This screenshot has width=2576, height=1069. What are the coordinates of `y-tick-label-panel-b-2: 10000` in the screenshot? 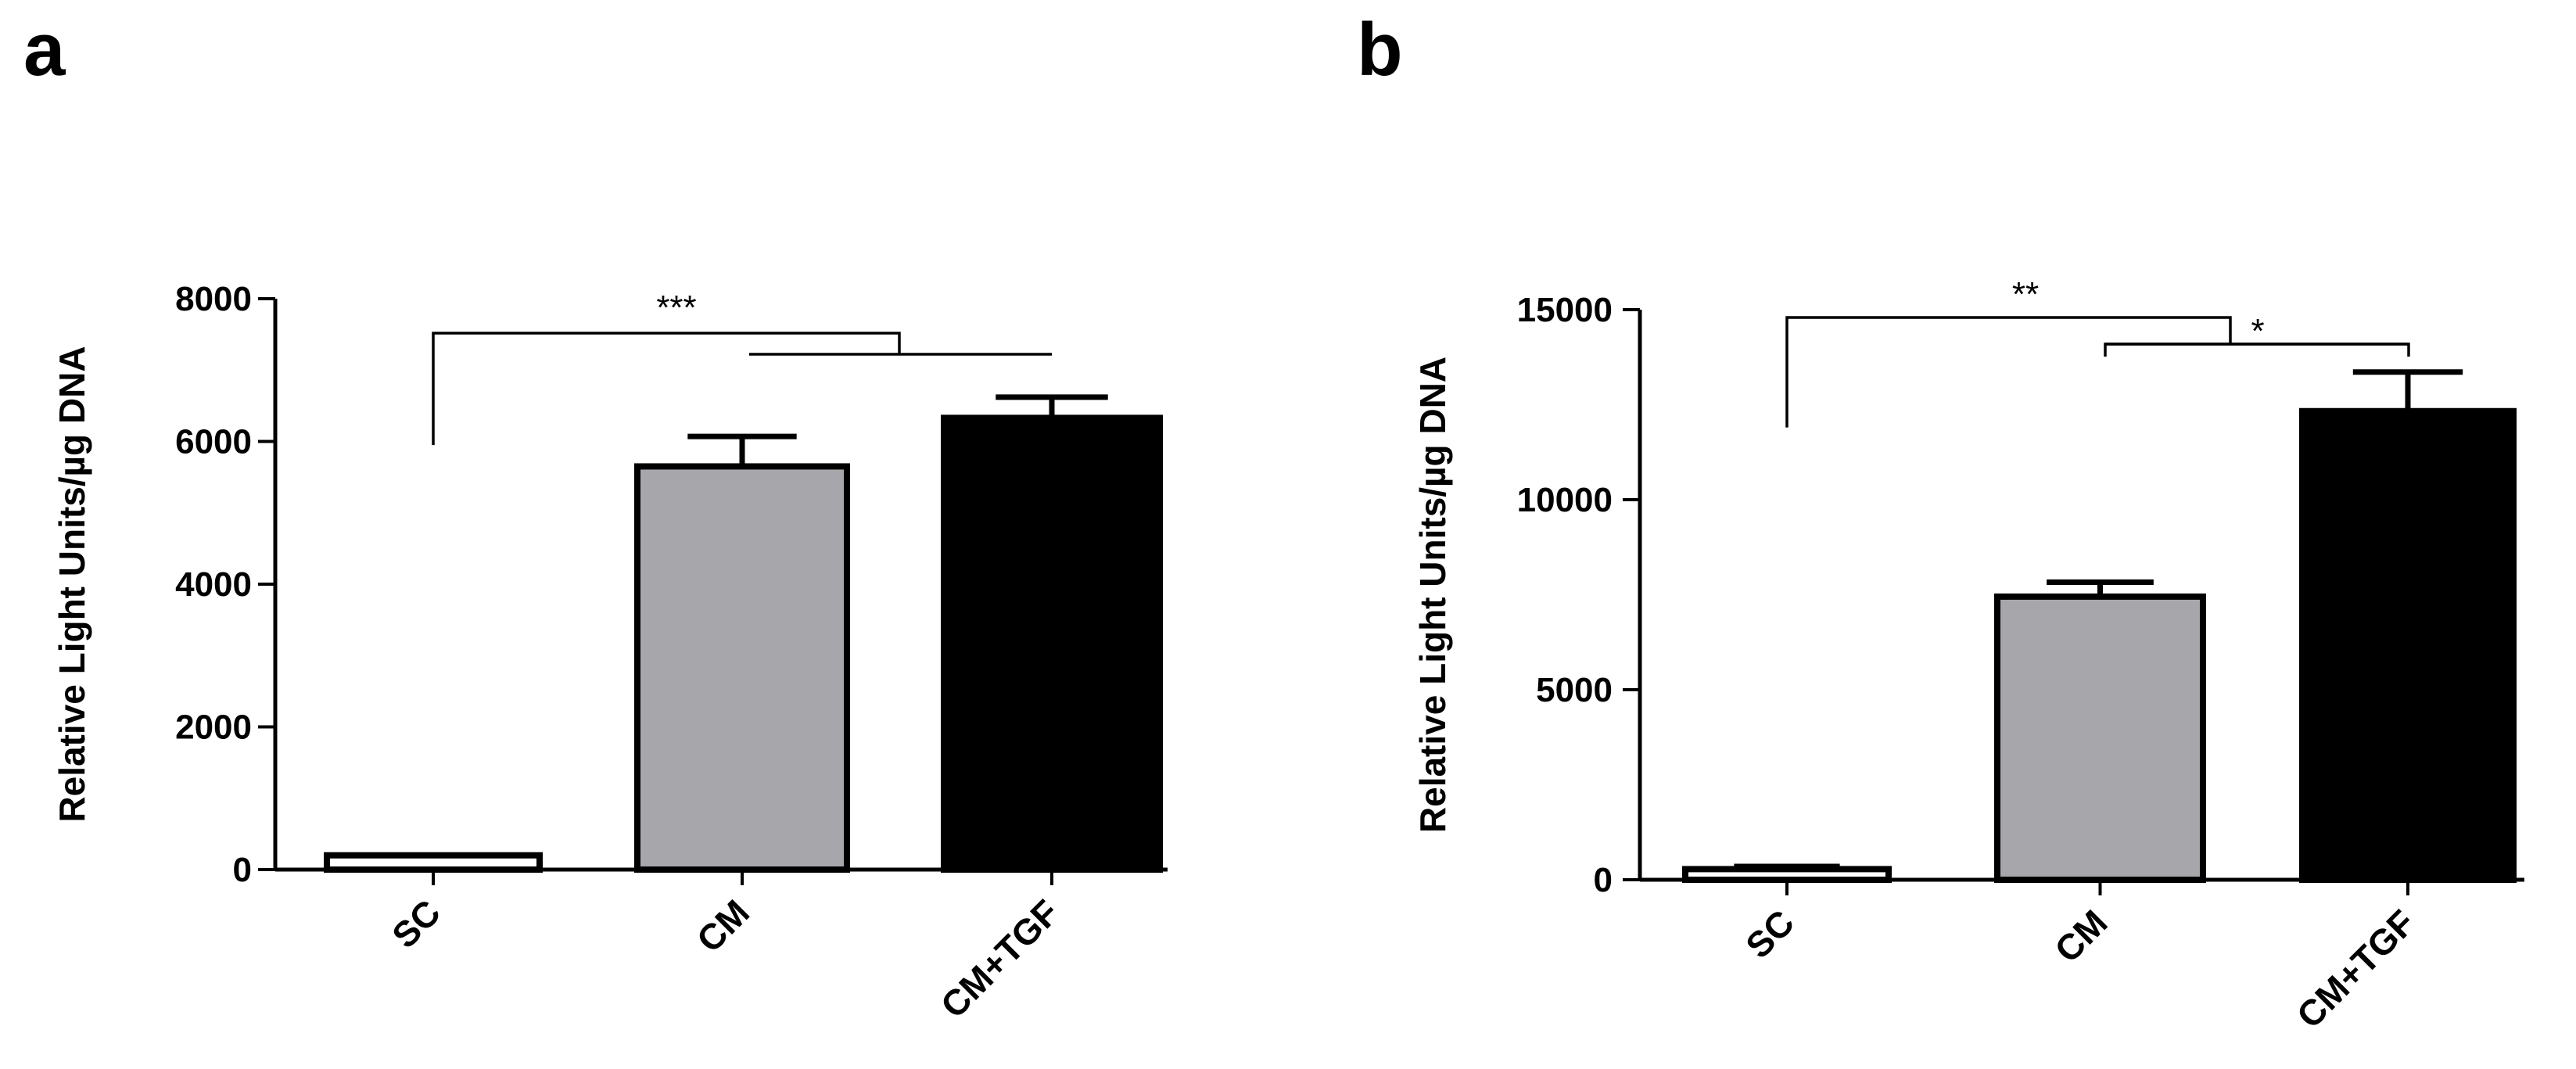 It's located at (1565, 500).